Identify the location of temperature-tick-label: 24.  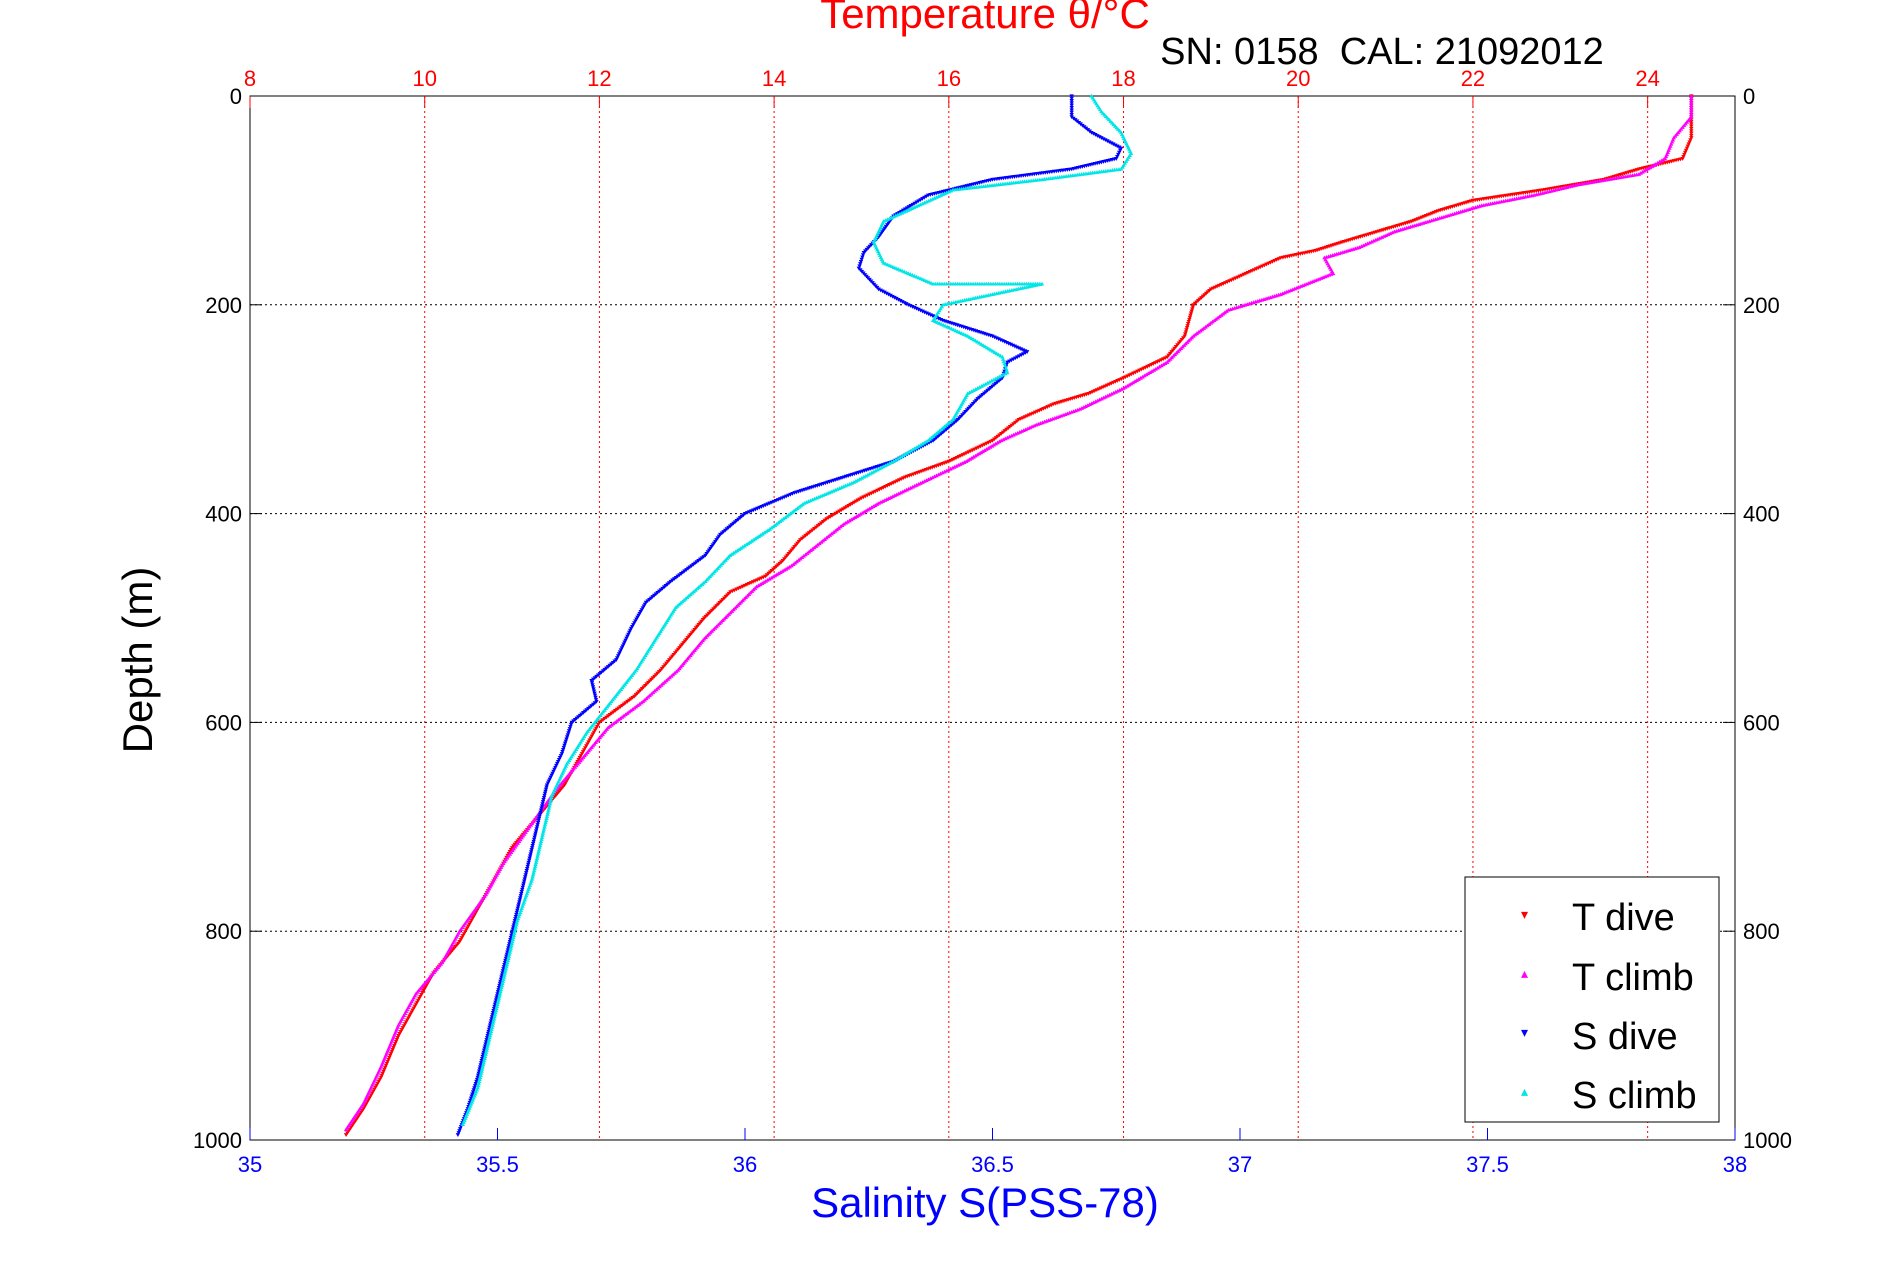
(1647, 78).